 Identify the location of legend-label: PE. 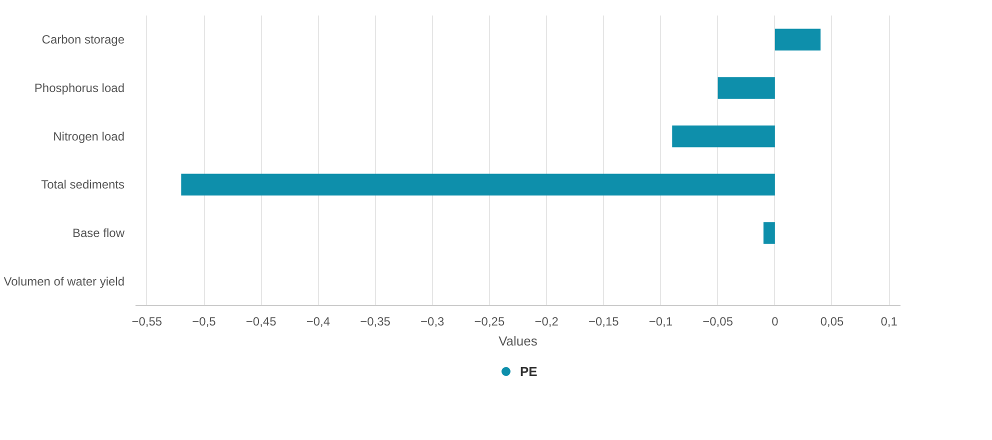
(529, 371).